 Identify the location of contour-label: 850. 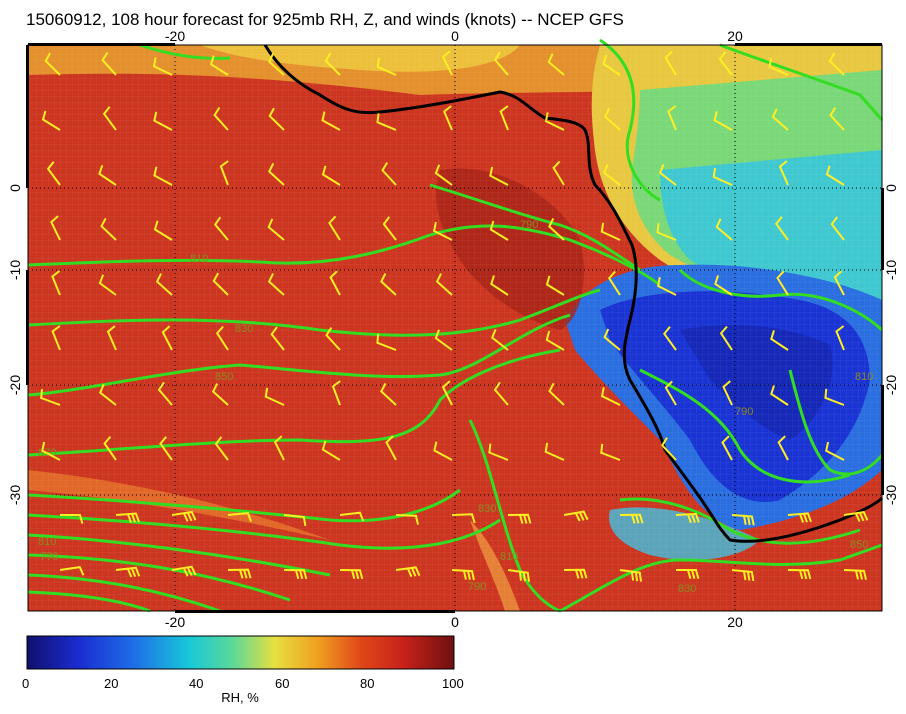
(859, 545).